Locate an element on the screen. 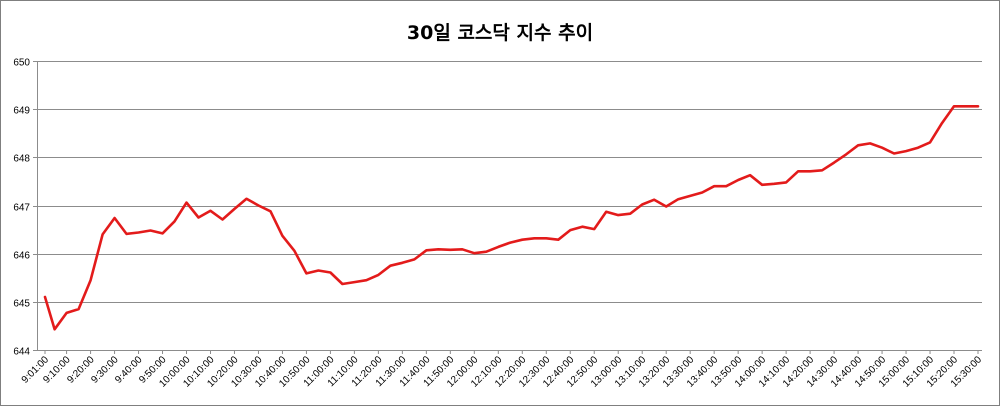  y-tick-label: 649 is located at coordinates (21, 111).